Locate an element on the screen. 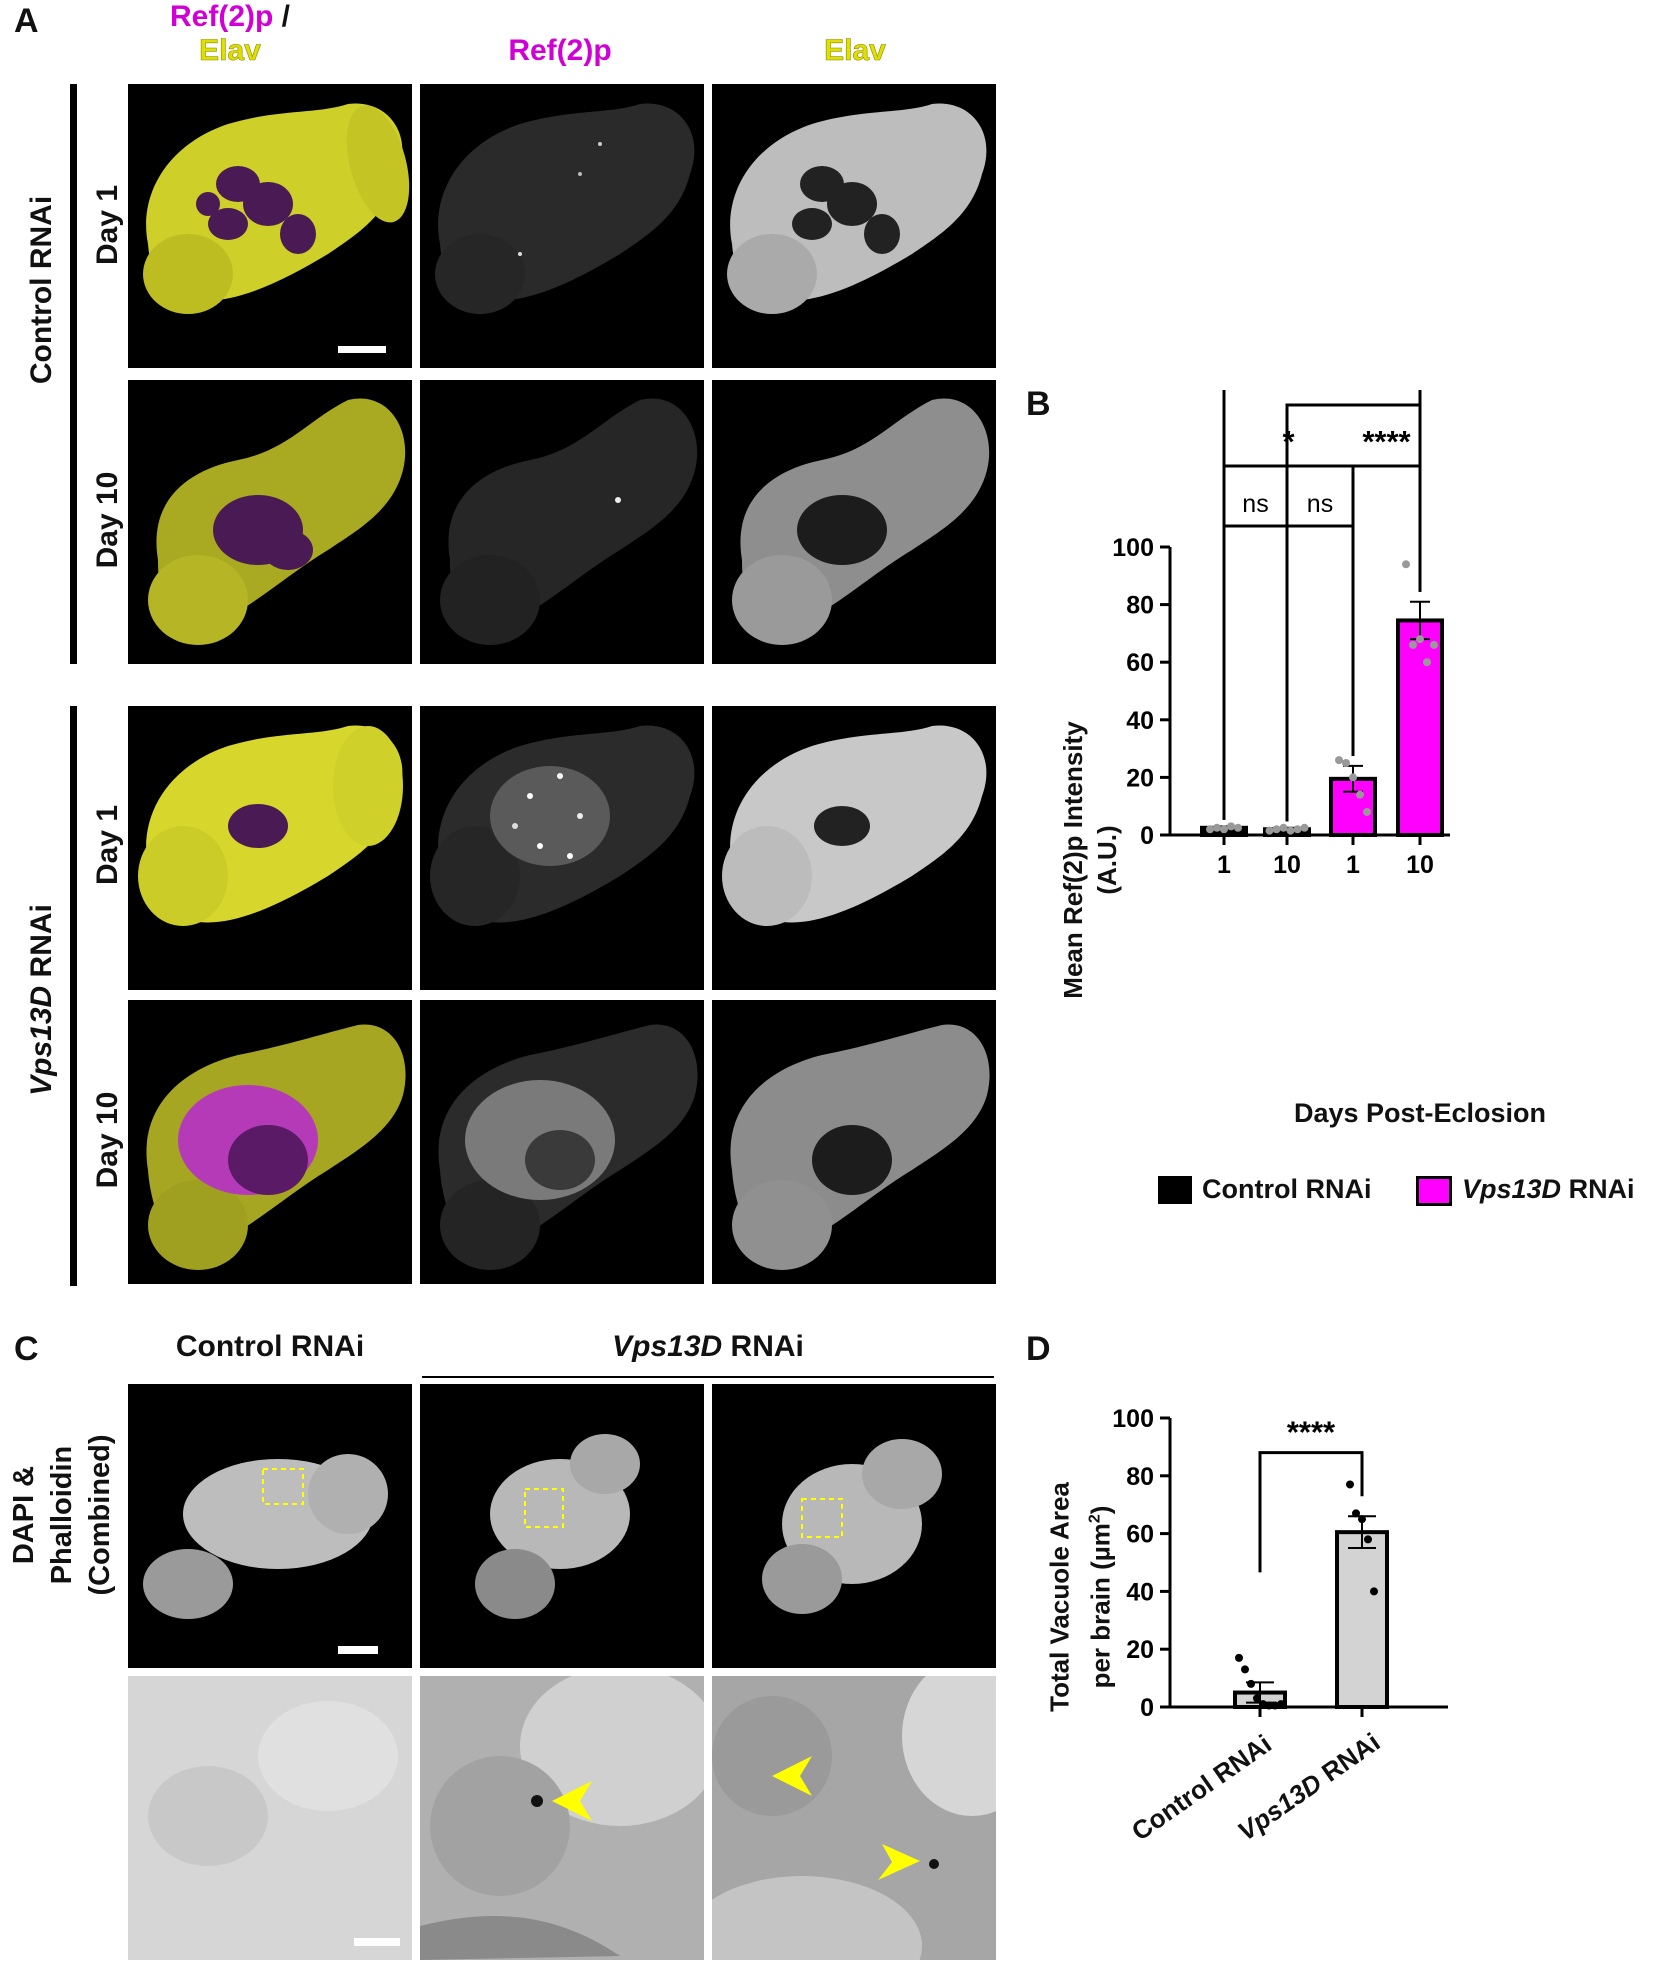 This screenshot has width=1654, height=1965. chart-b-ylabel-line2: (A.U.) is located at coordinates (1107, 860).